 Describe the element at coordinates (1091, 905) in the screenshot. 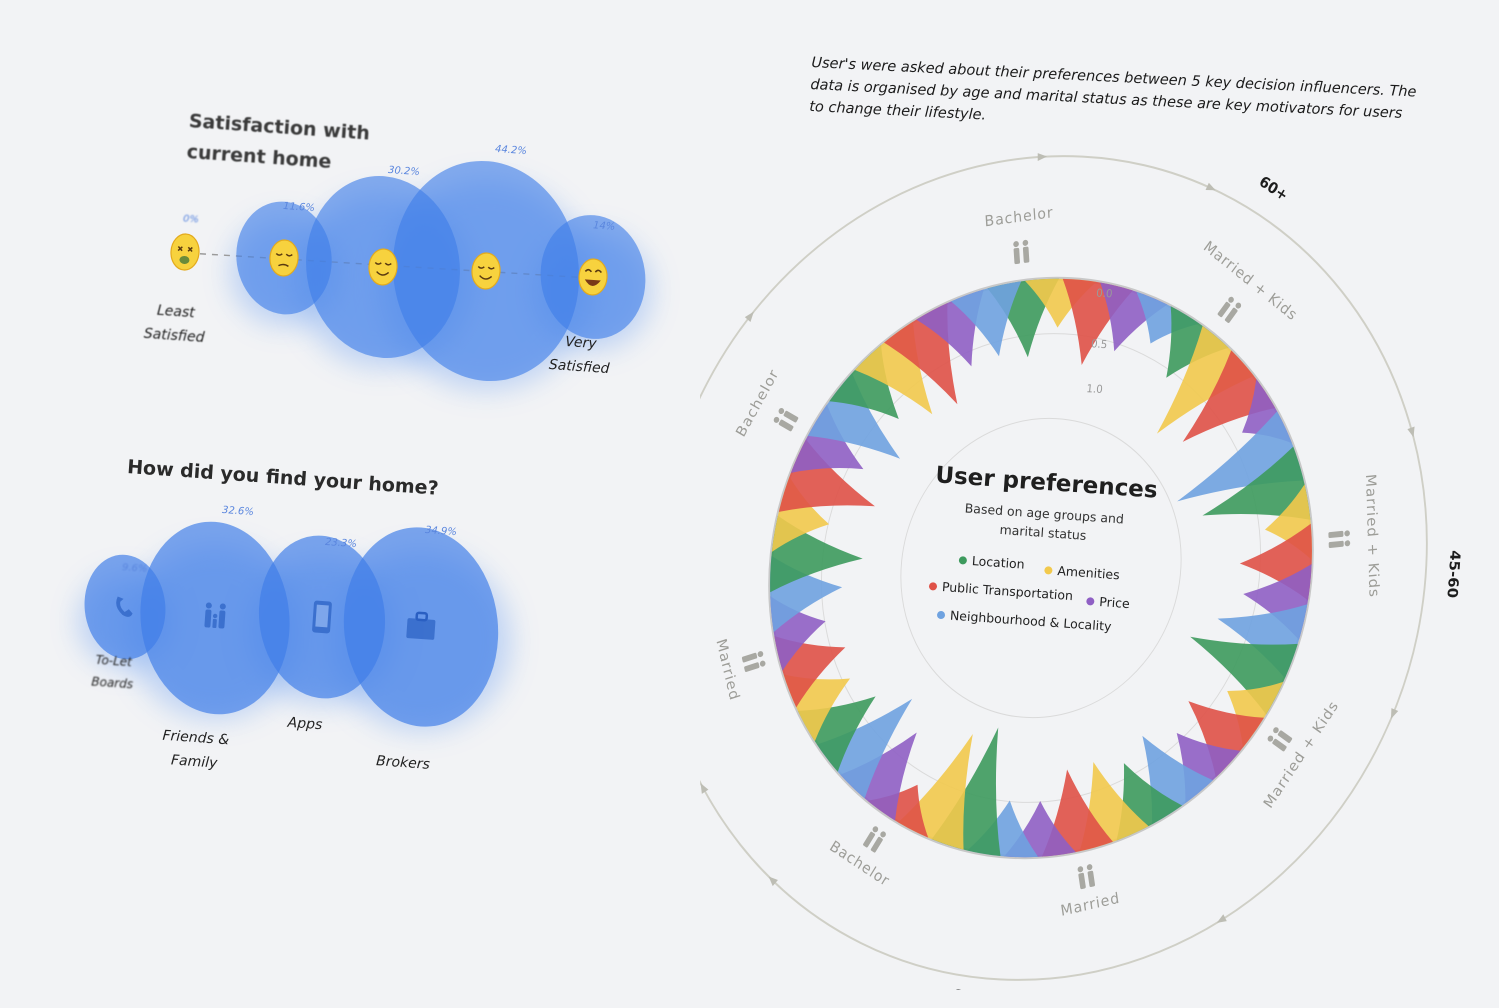

I see `segment-label-4: Married` at that location.